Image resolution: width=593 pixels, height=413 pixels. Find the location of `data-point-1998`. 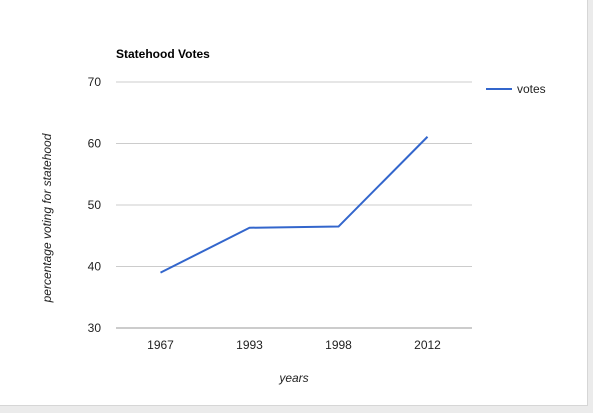

data-point-1998 is located at coordinates (339, 227).